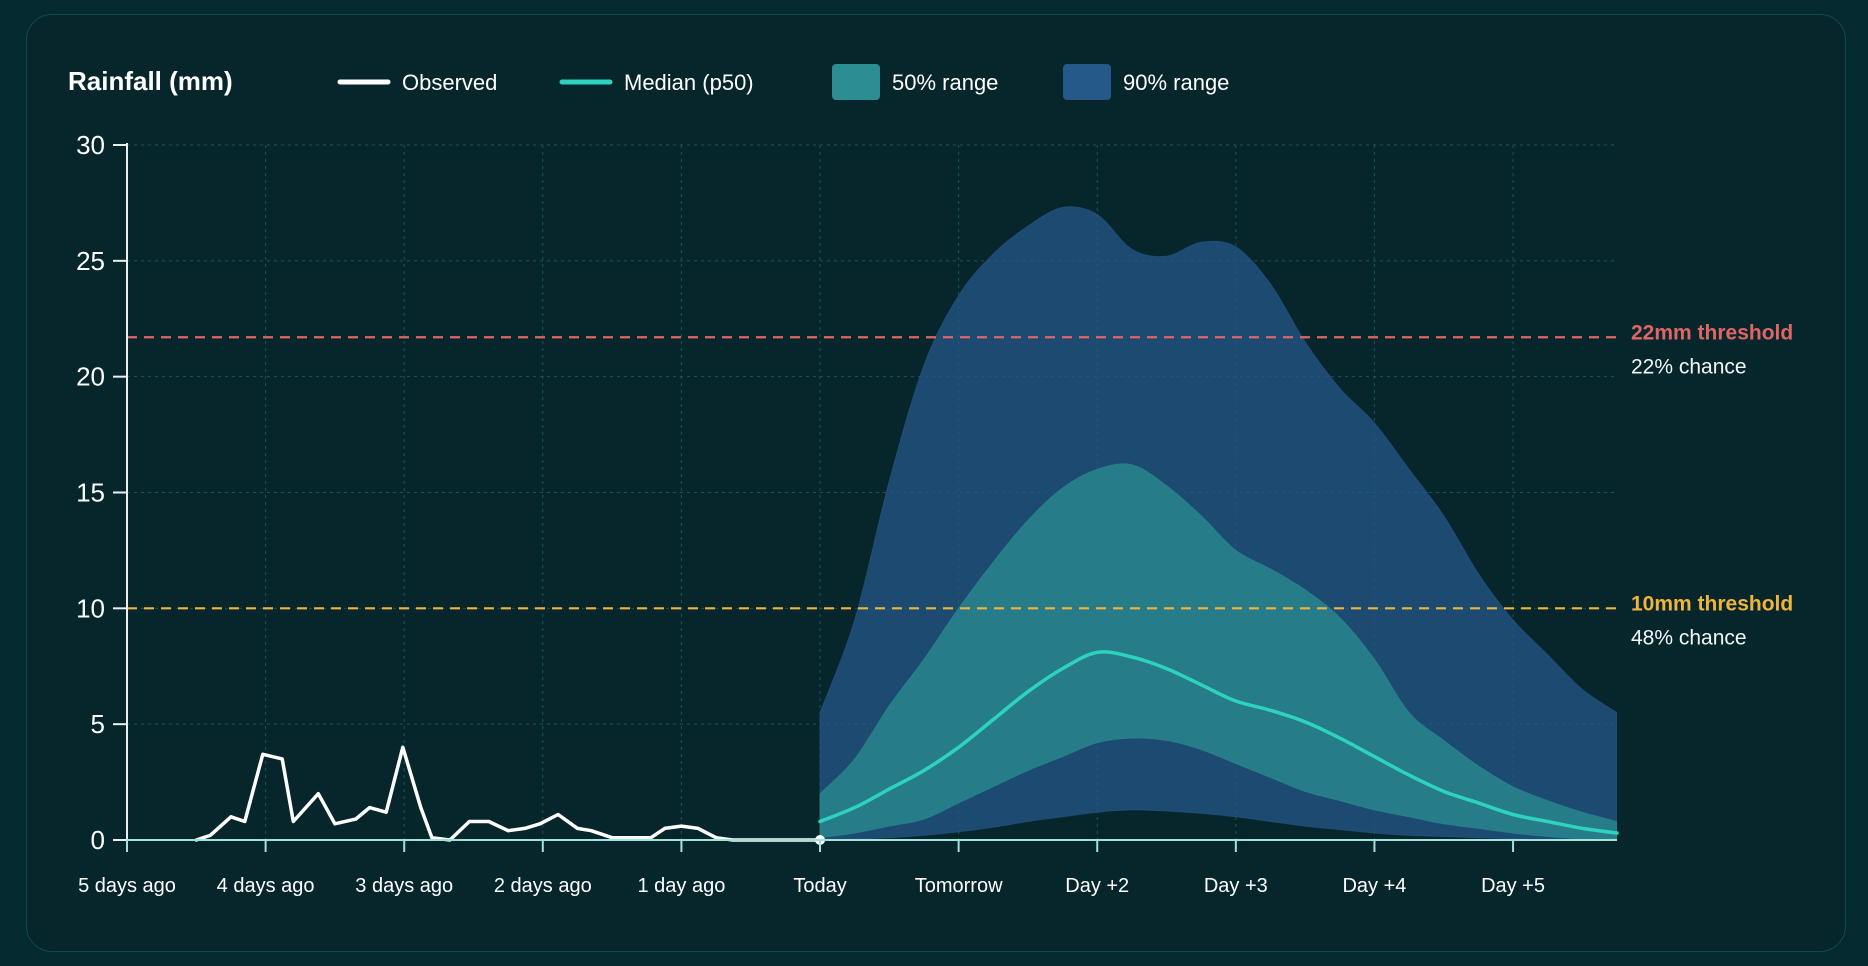  What do you see at coordinates (266, 886) in the screenshot?
I see `x-tick-label: 4 days ago` at bounding box center [266, 886].